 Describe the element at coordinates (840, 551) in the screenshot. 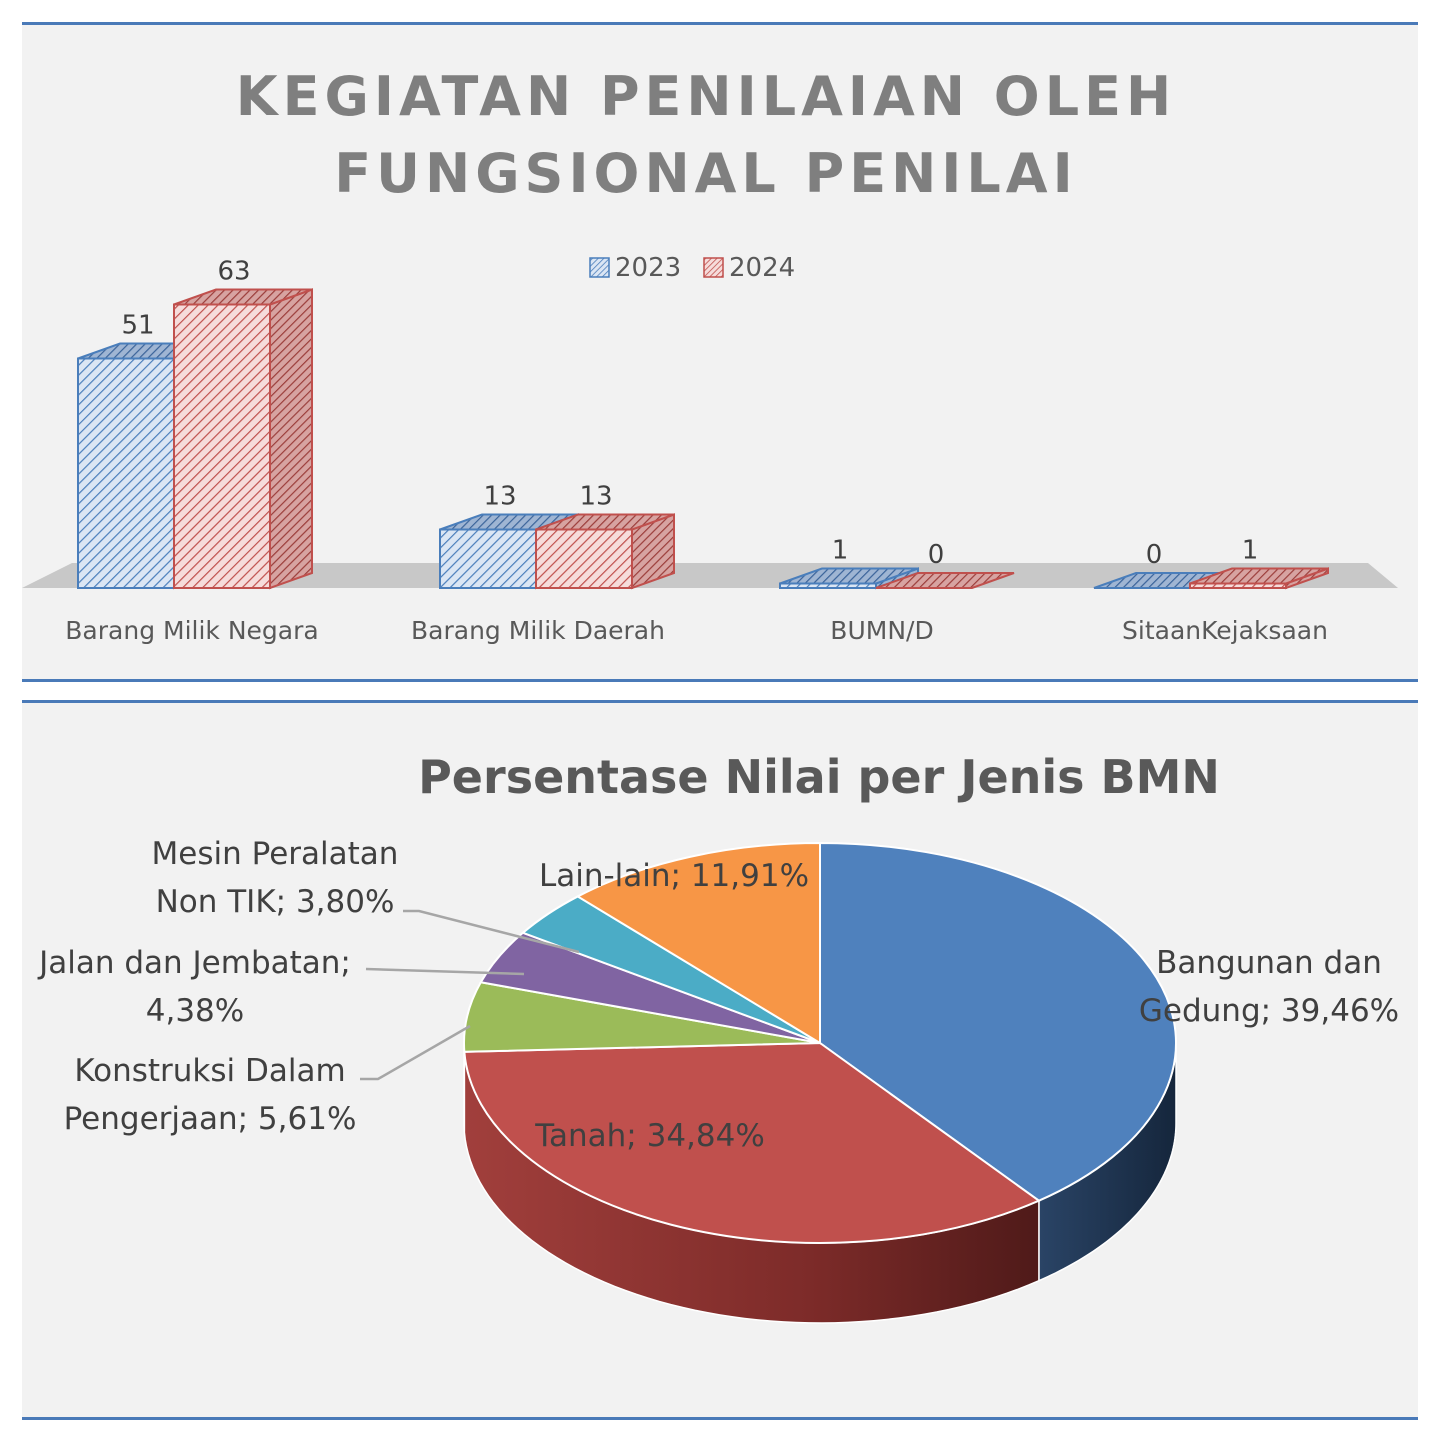

I see `value-label-2023-bumn-d: 1` at that location.